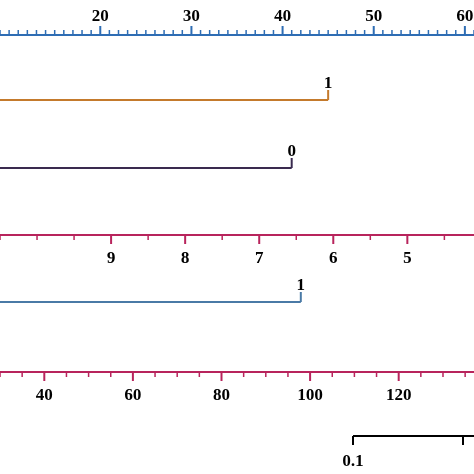 This screenshot has height=474, width=474. What do you see at coordinates (352, 460) in the screenshot?
I see `variable-6-start-label: 0.1` at bounding box center [352, 460].